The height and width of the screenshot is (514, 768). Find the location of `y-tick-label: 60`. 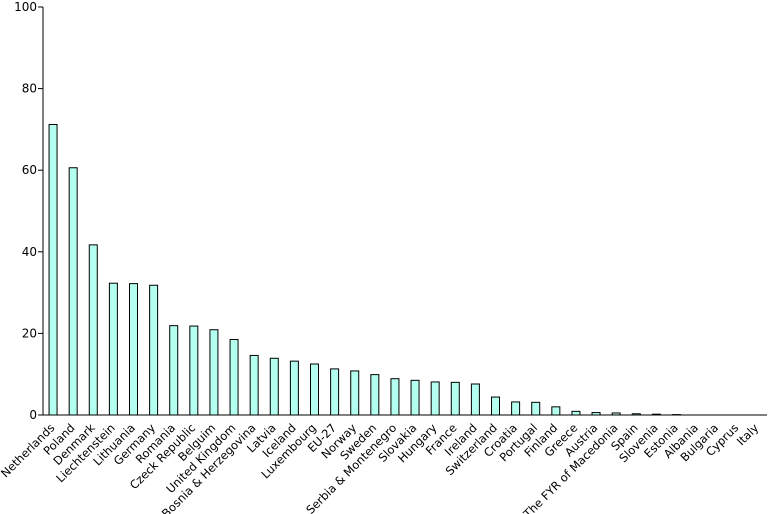

y-tick-label: 60 is located at coordinates (29, 170).